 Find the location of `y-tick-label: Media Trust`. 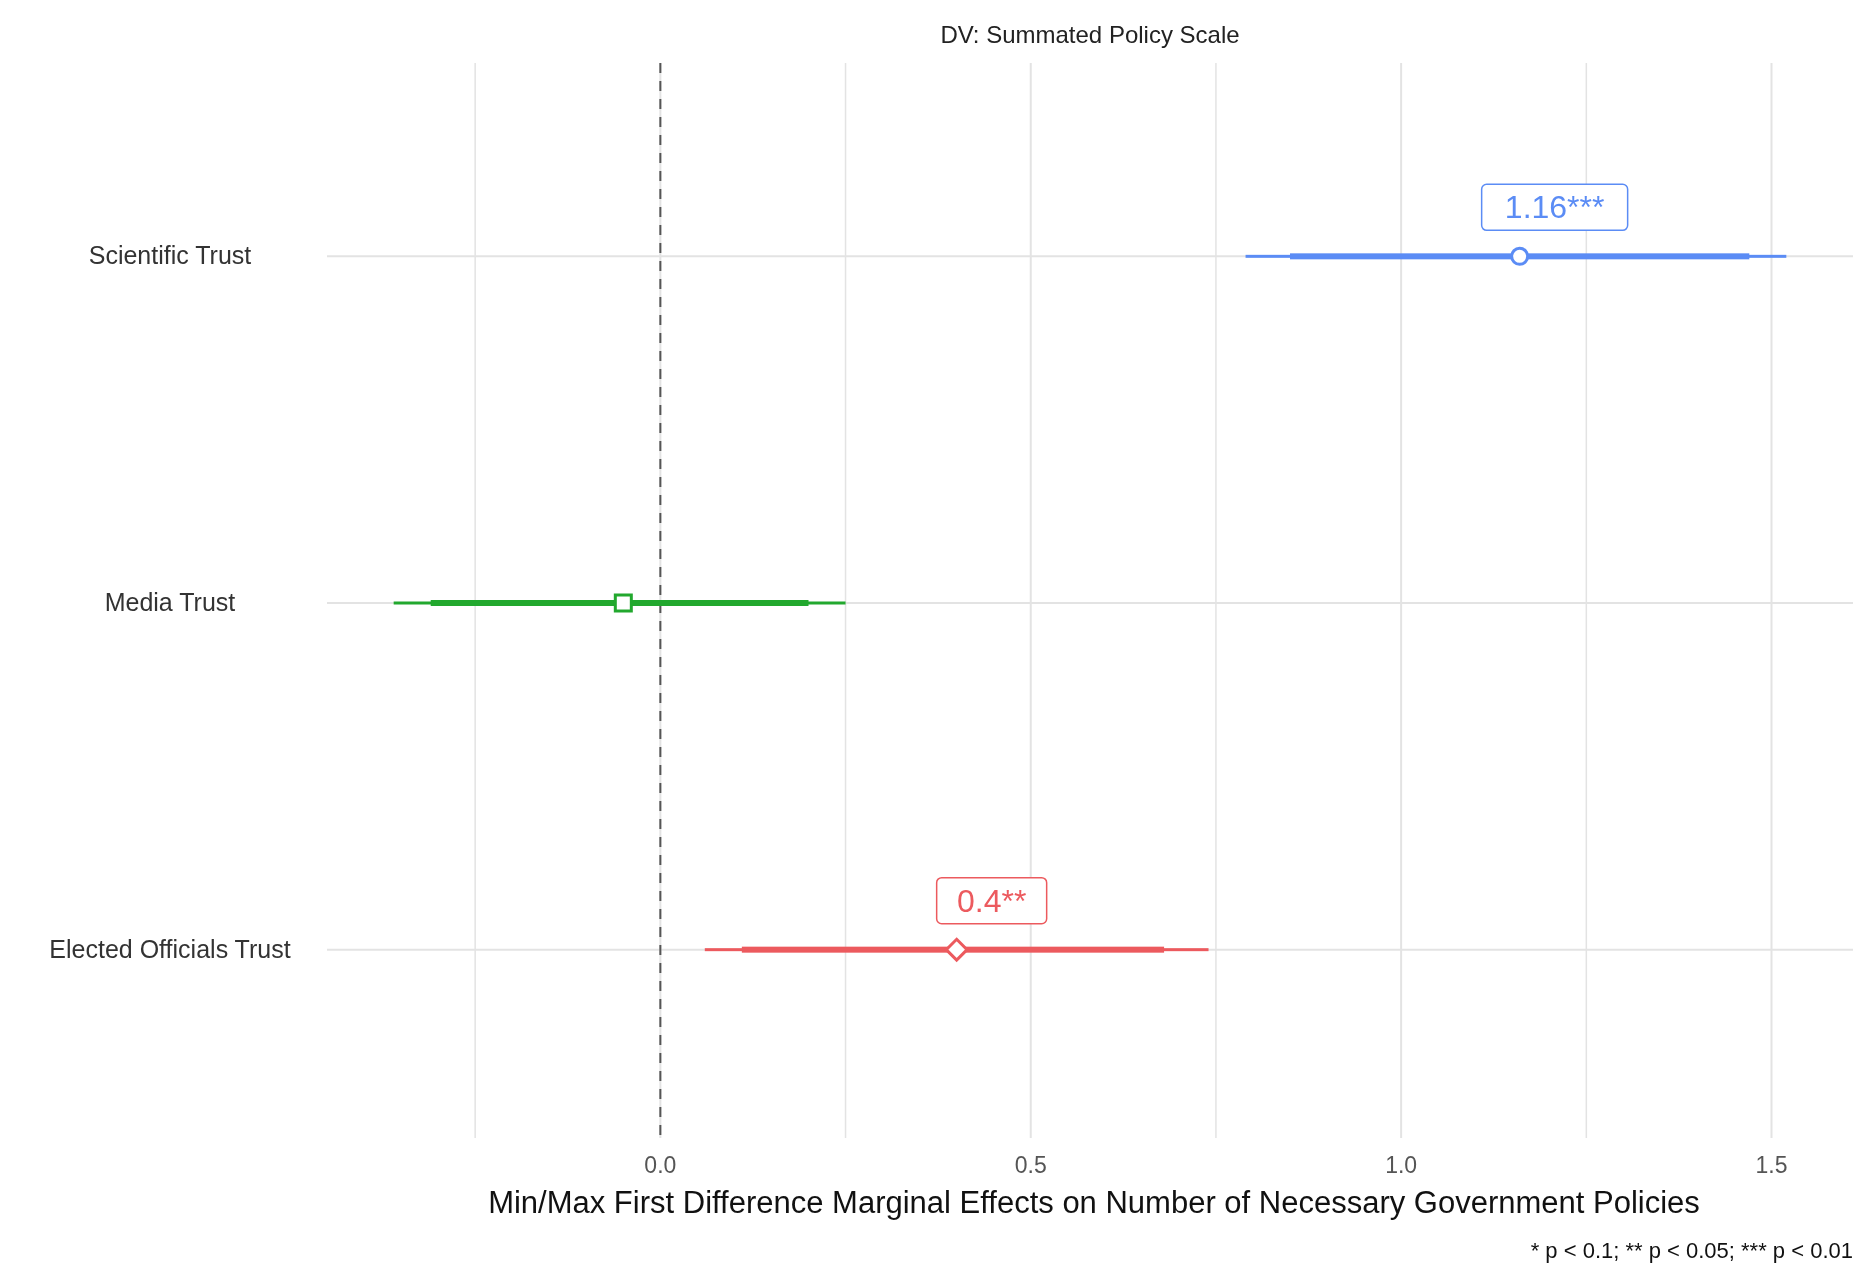

y-tick-label: Media Trust is located at coordinates (170, 602).